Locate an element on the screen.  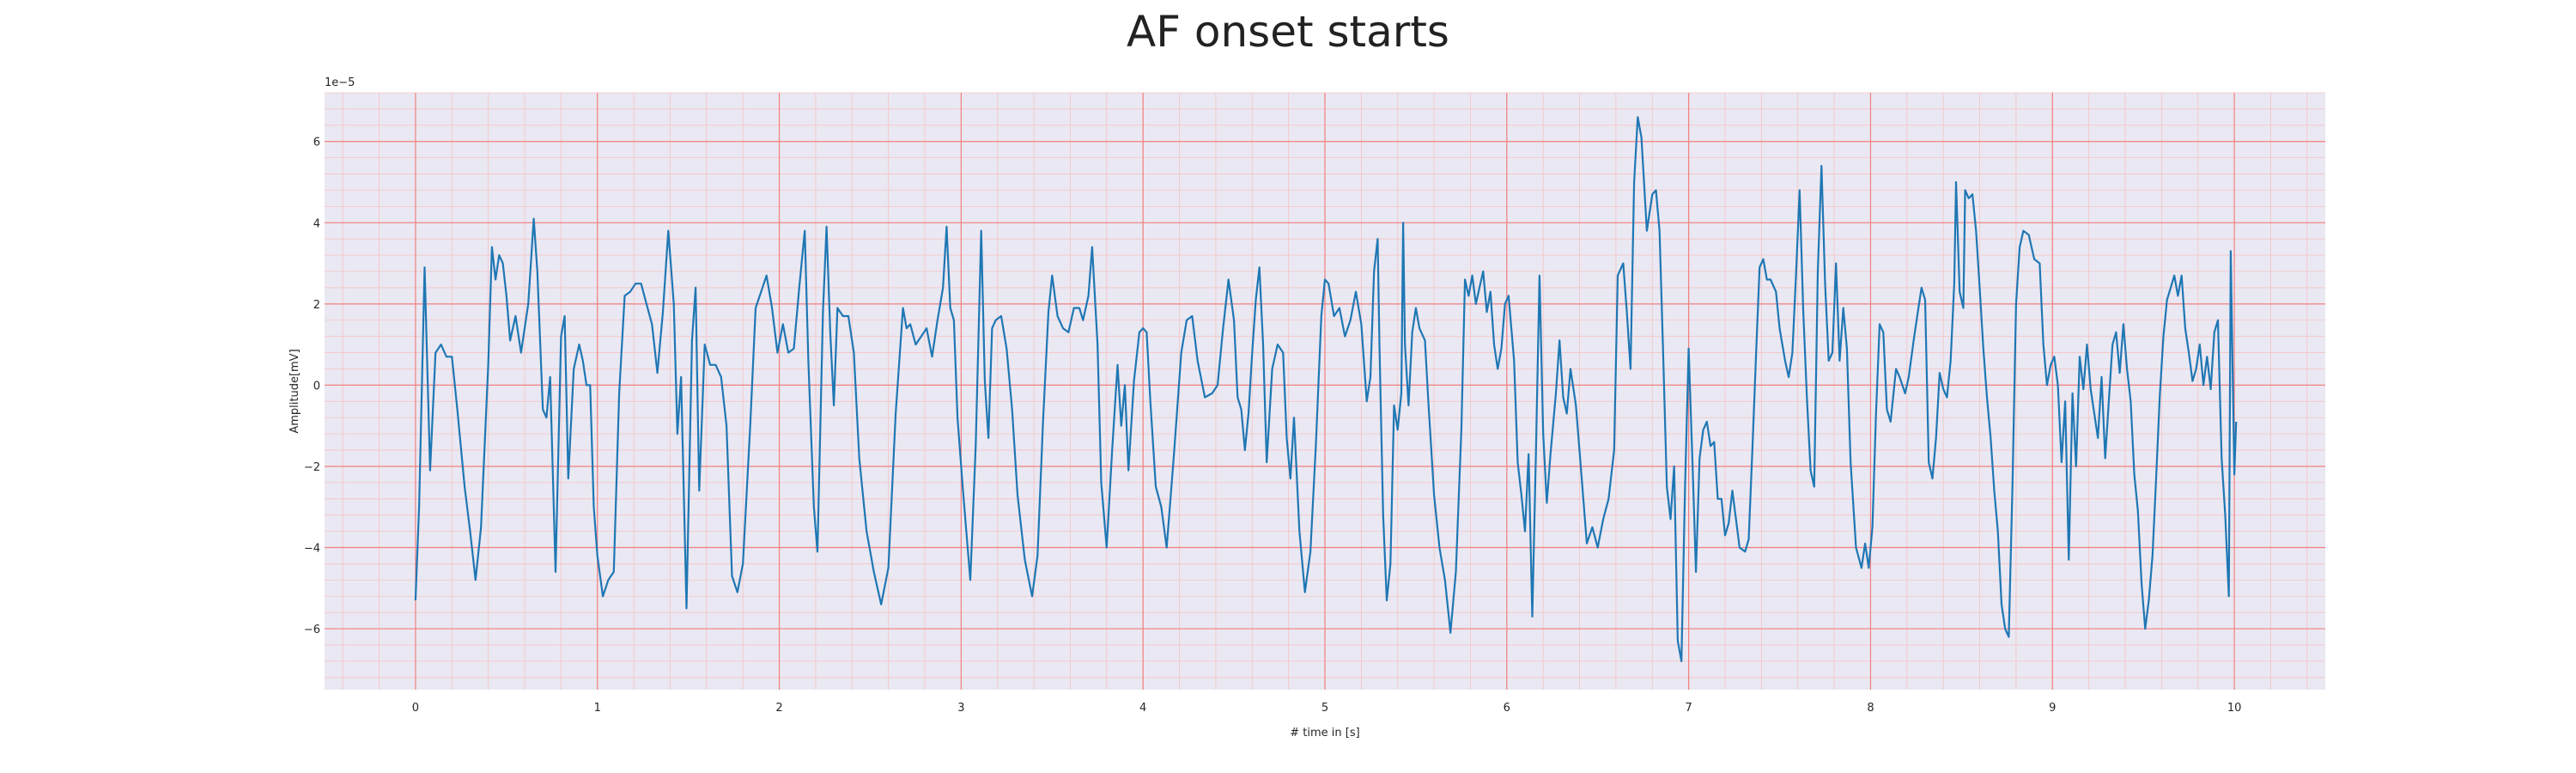
y-tick-label: 4 is located at coordinates (316, 223).